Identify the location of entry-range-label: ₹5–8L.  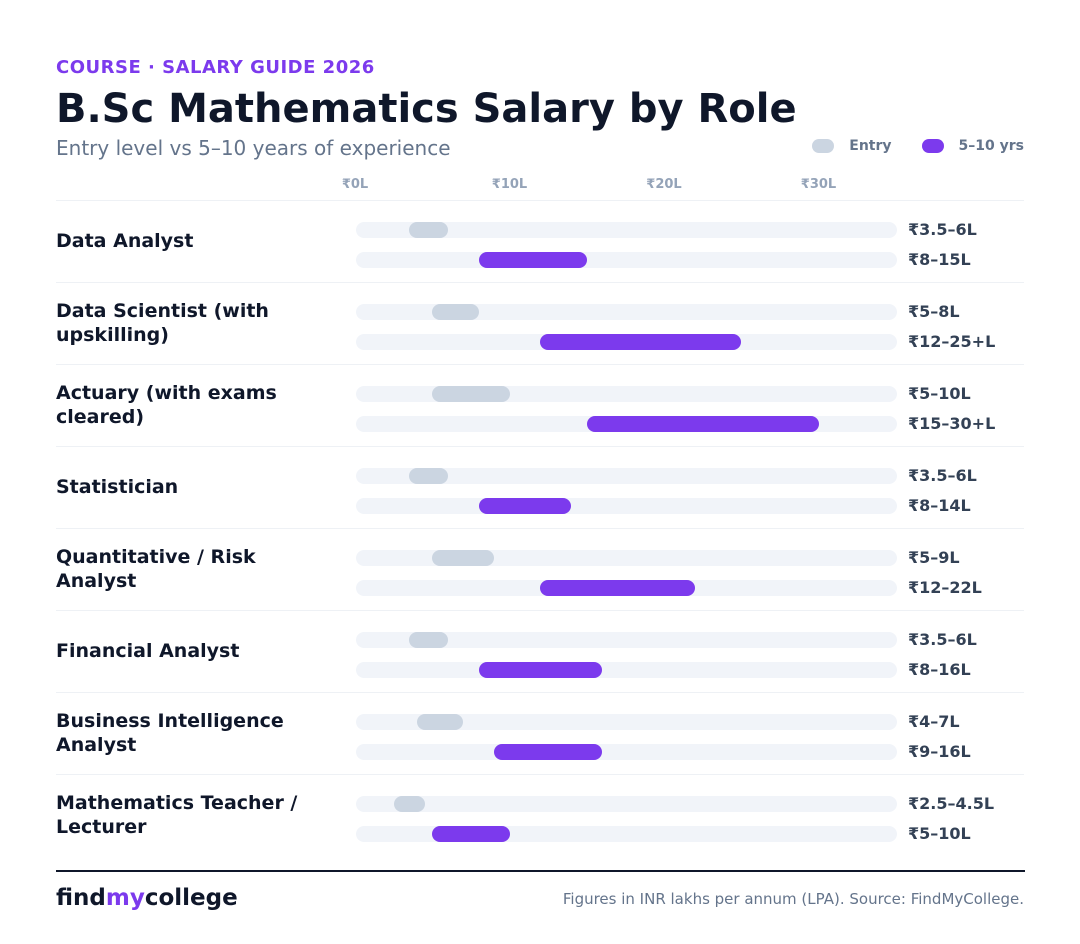
(934, 311).